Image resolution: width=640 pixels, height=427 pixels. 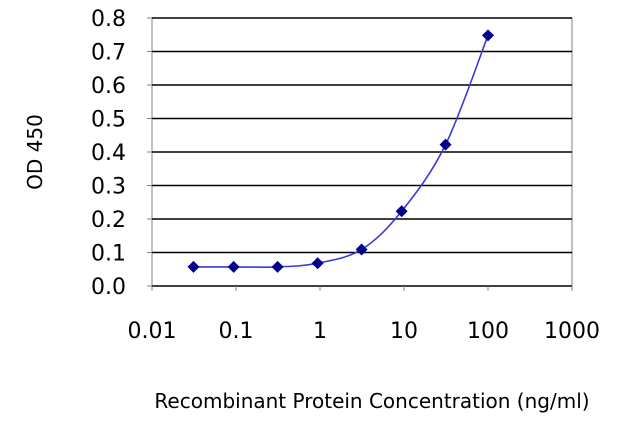 What do you see at coordinates (108, 120) in the screenshot?
I see `y-tick-label-5: 0.5` at bounding box center [108, 120].